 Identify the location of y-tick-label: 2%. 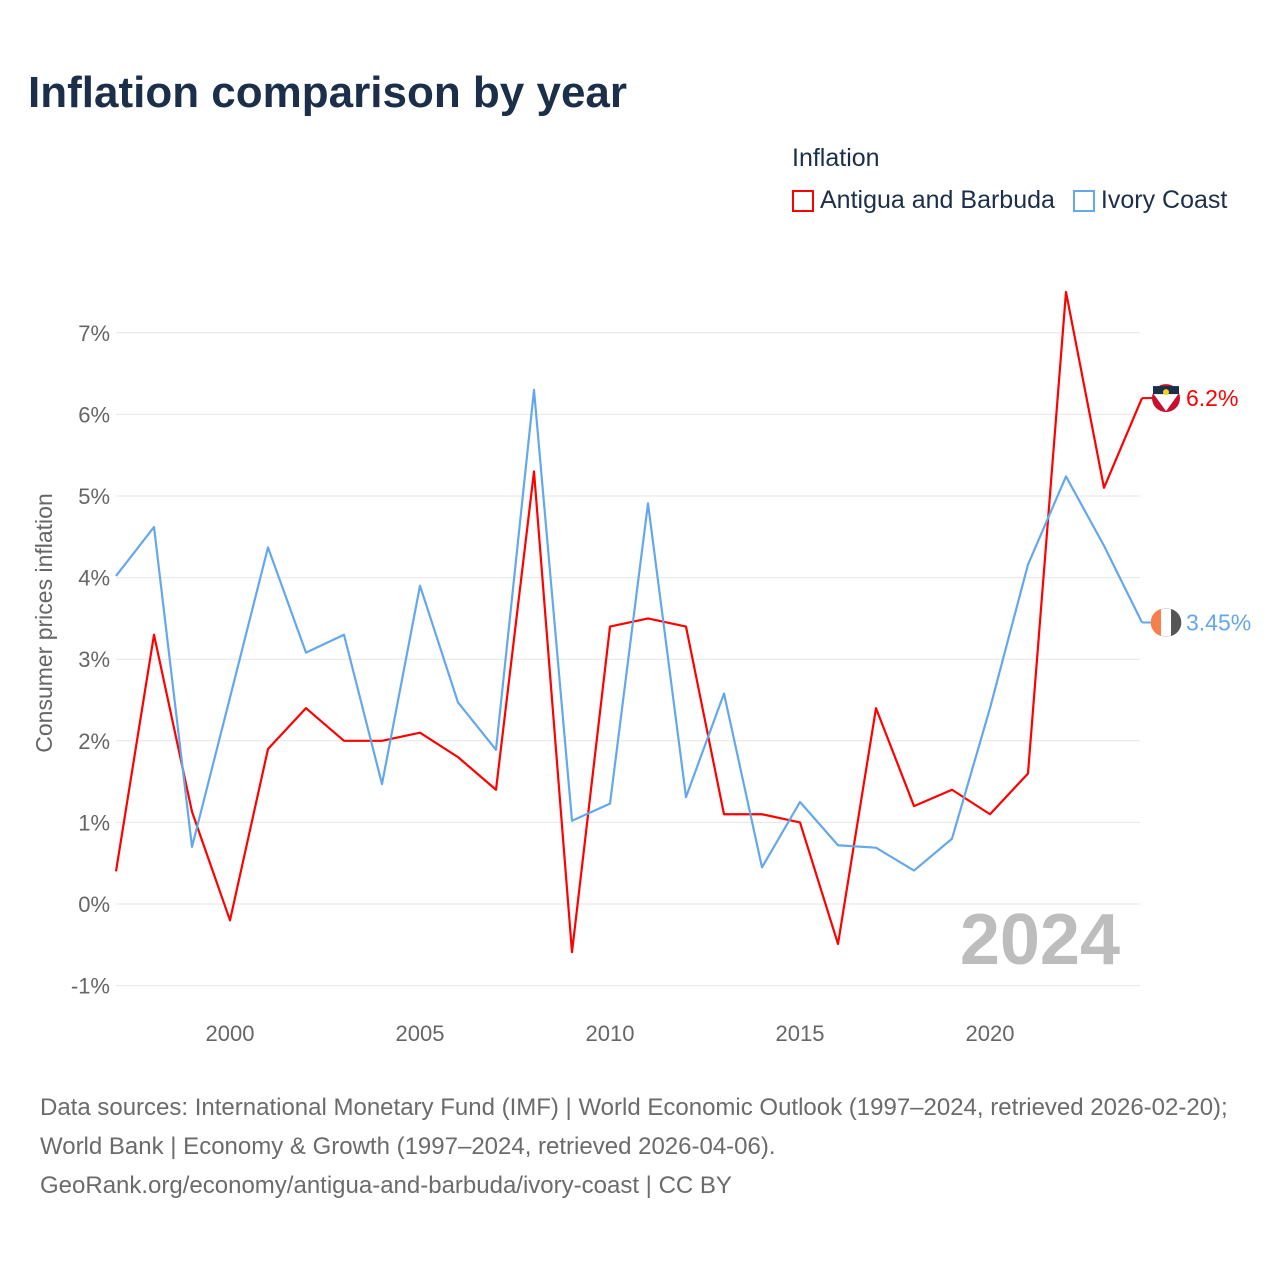
(94, 741).